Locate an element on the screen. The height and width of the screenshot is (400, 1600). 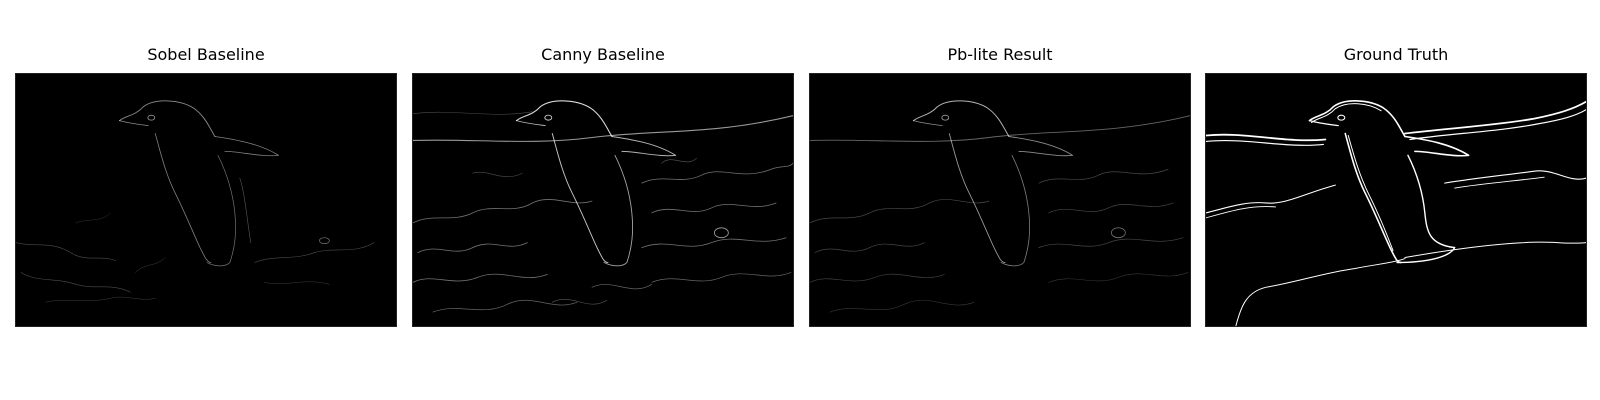
panel-title-ground-truth: Ground Truth is located at coordinates (1396, 54).